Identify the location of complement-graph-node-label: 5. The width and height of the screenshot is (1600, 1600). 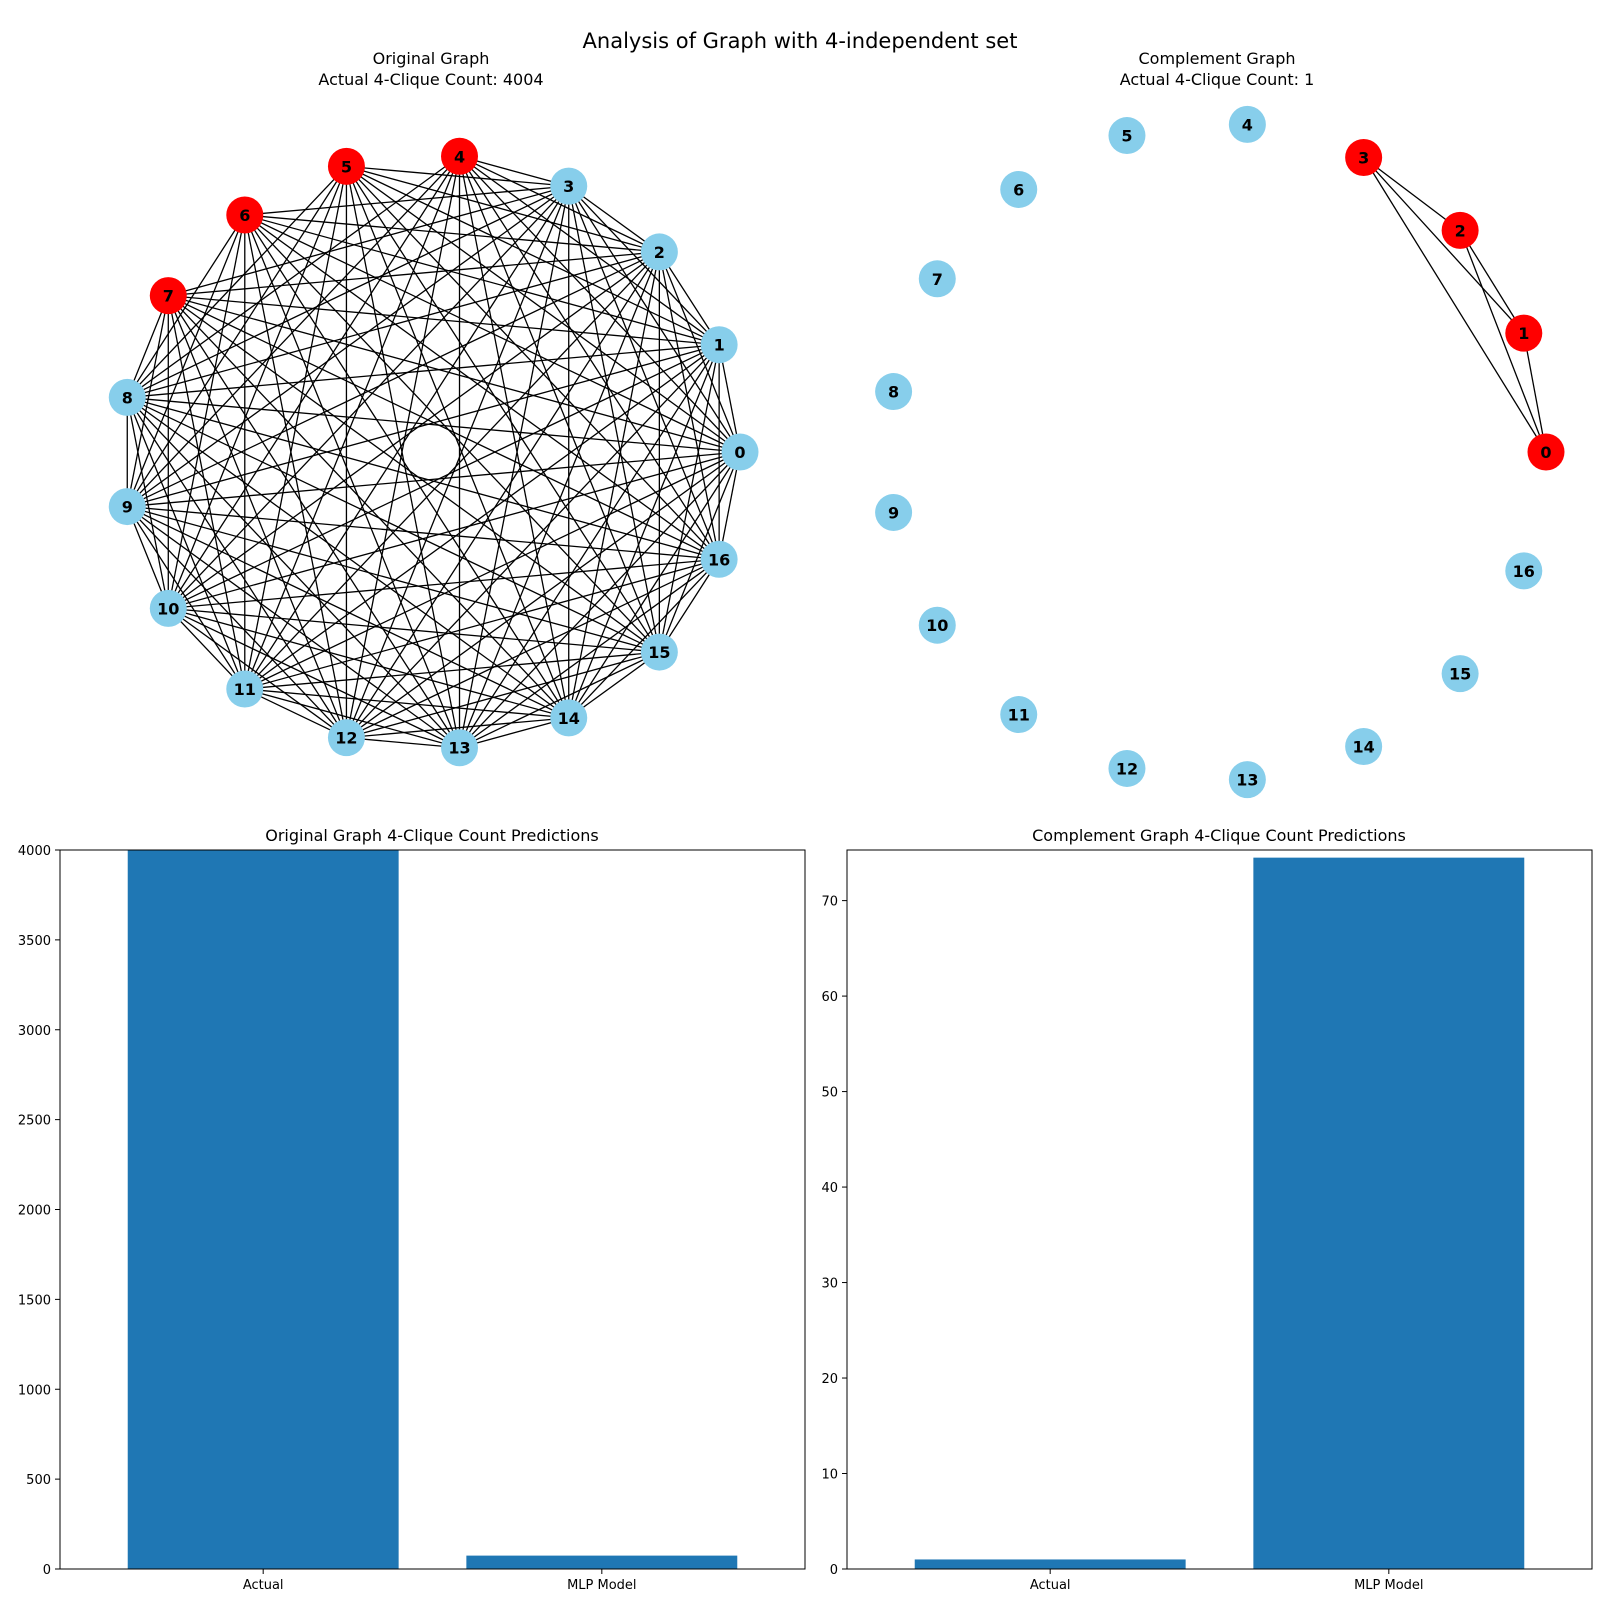
(1126, 136).